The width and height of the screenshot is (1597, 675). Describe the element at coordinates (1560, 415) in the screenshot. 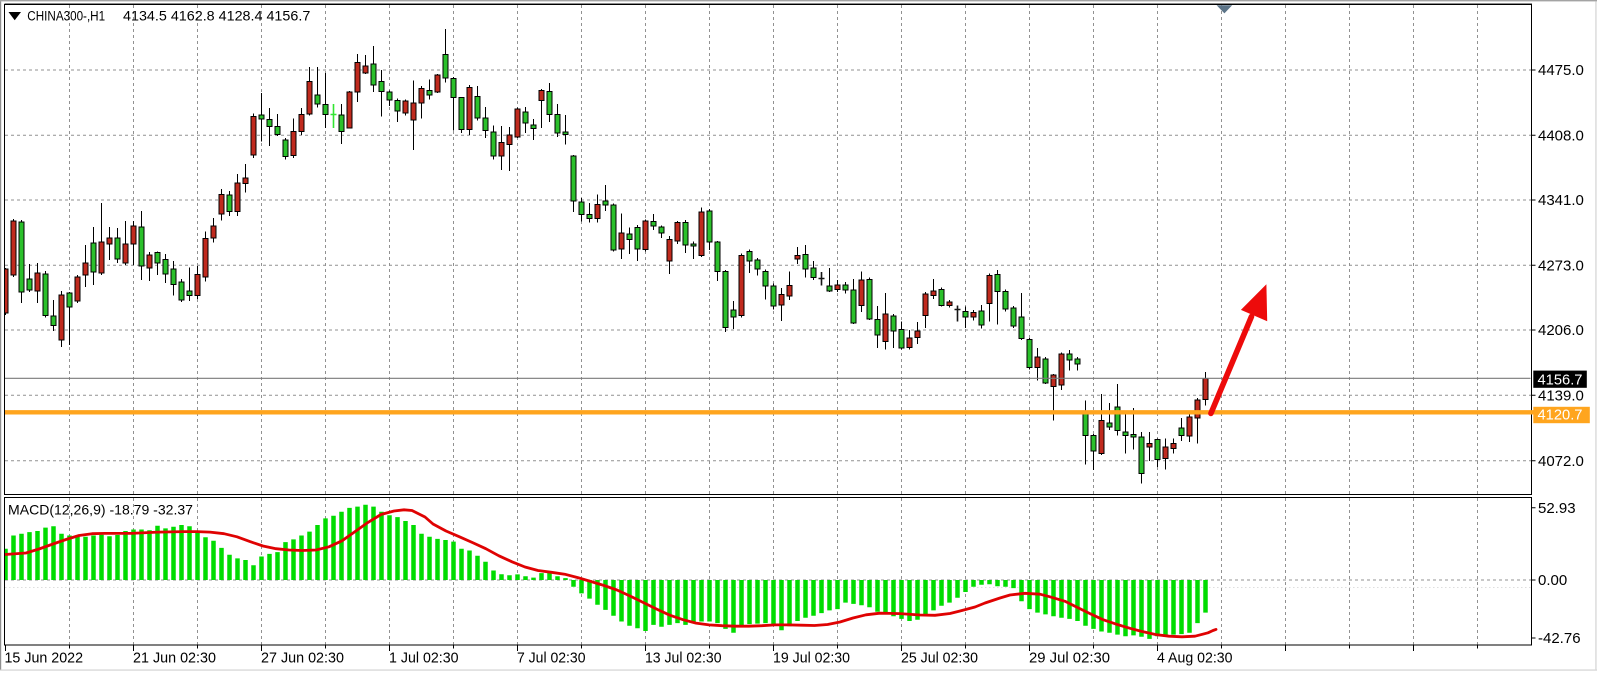

I see `svg-text: 4120.7` at that location.